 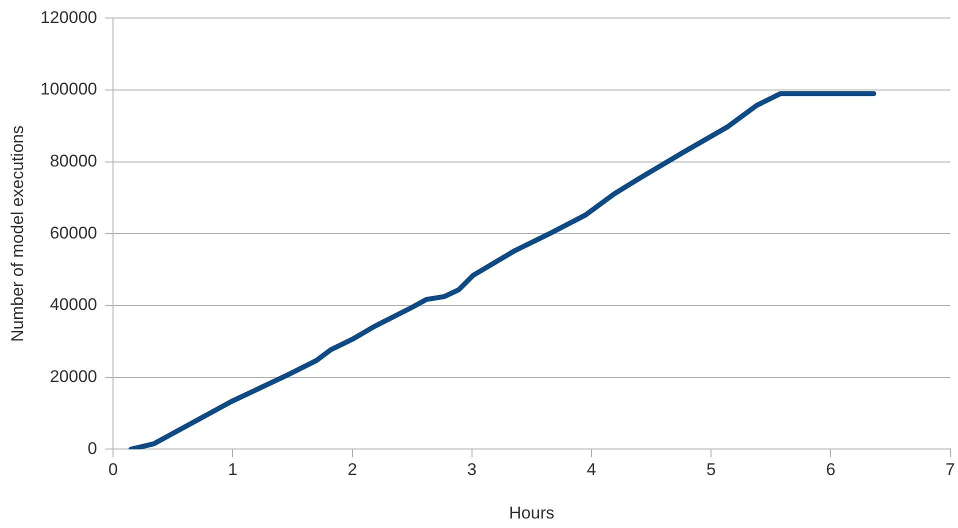 I want to click on y-tick-label: 100000, so click(x=69, y=89).